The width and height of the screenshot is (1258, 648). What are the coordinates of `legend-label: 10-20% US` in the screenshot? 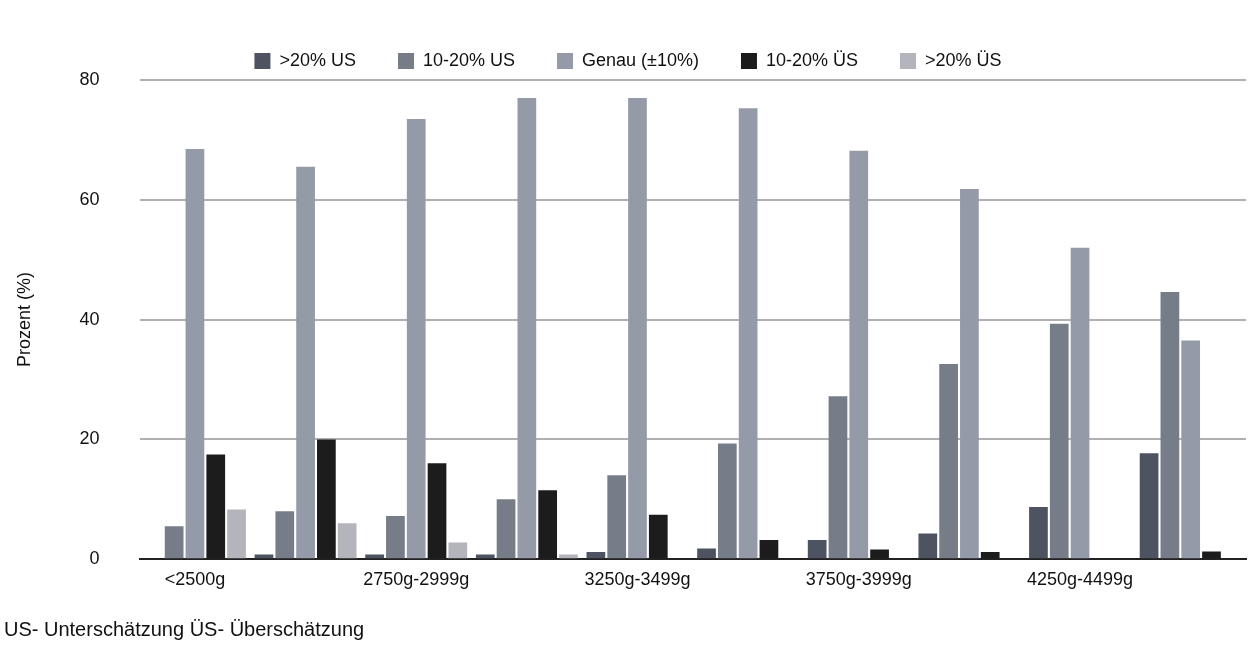 It's located at (469, 59).